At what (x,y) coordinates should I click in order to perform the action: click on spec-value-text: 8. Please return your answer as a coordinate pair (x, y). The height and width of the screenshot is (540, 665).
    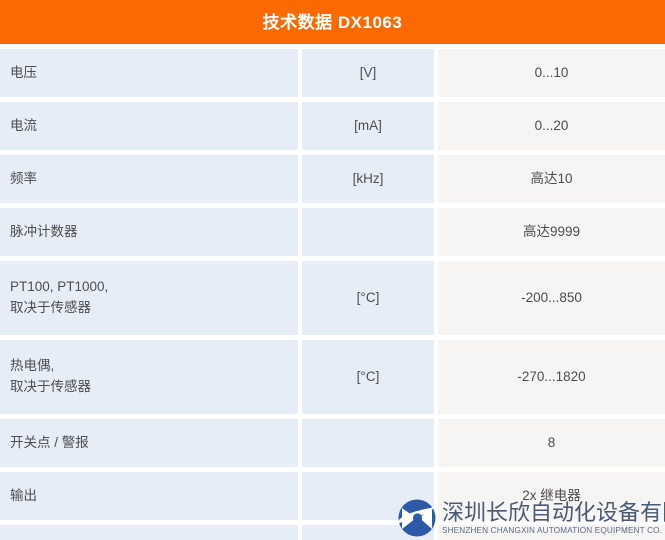
    Looking at the image, I should click on (551, 442).